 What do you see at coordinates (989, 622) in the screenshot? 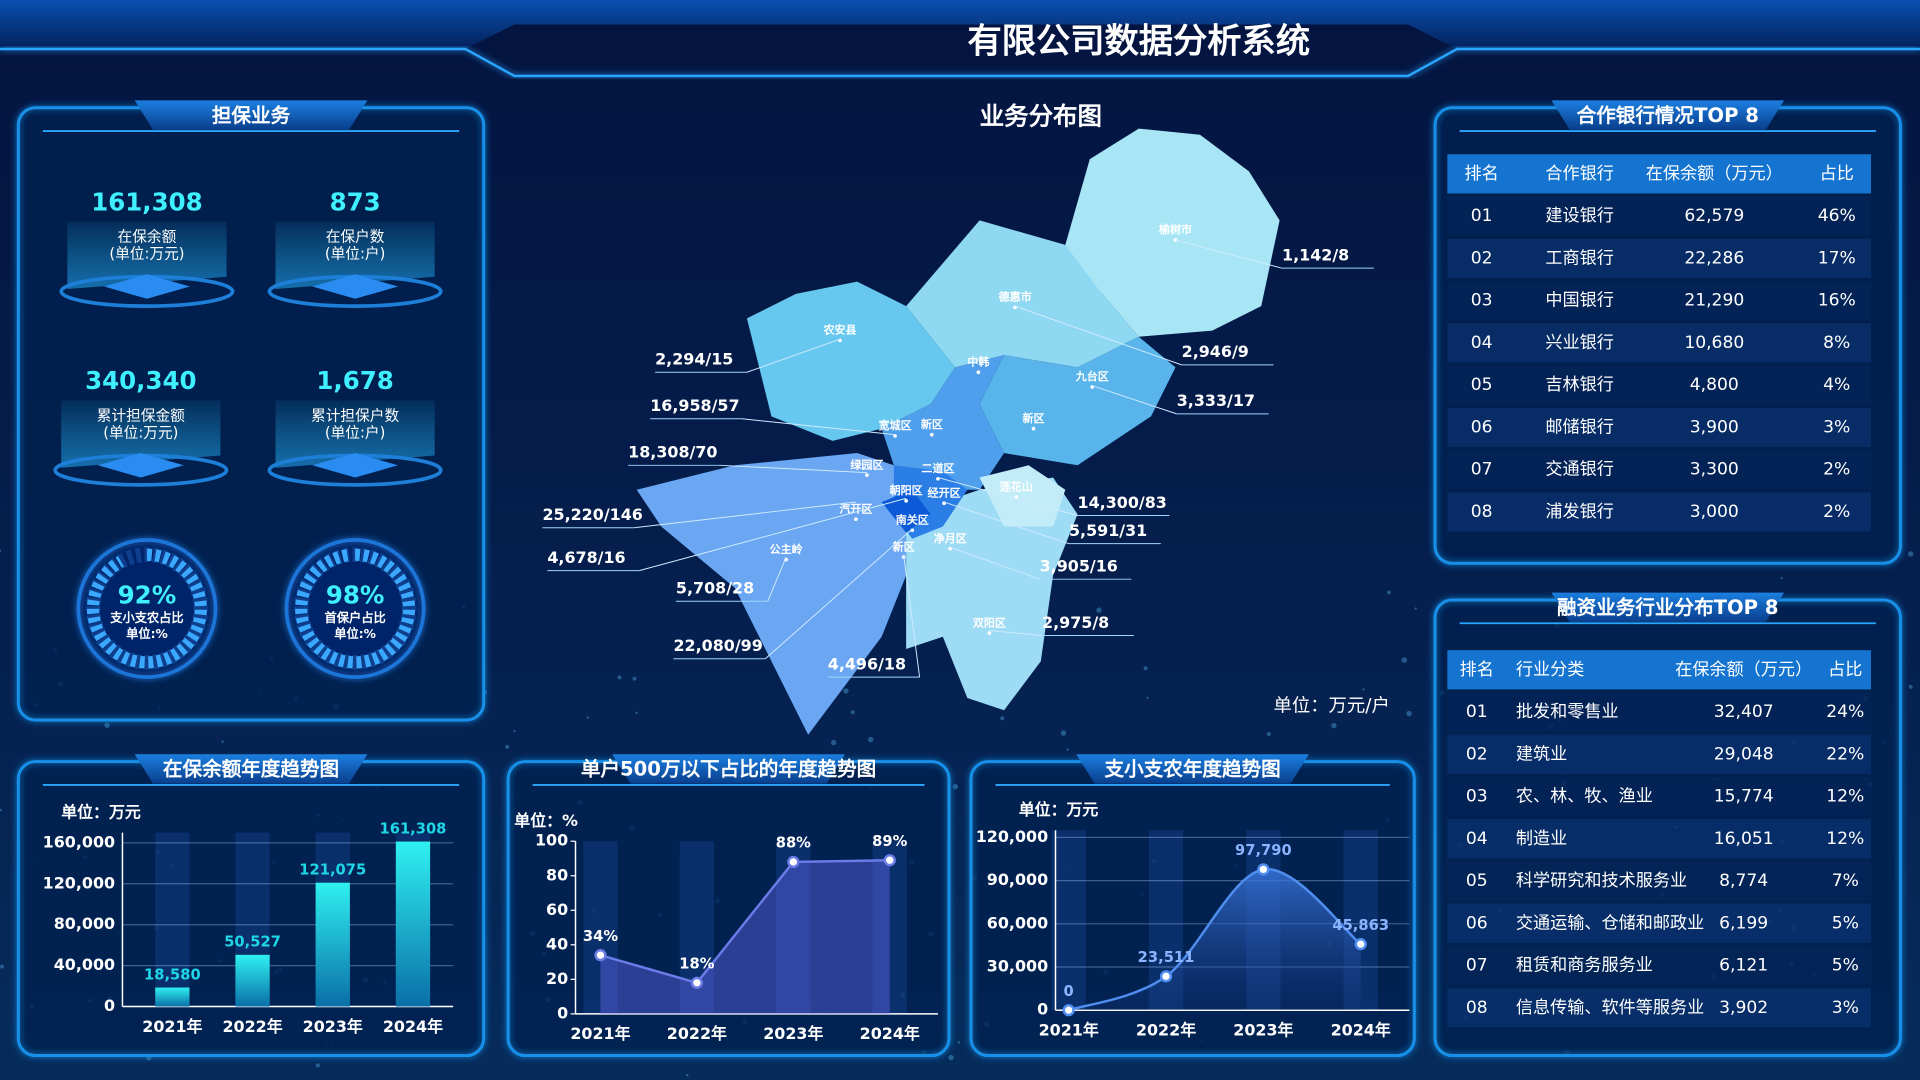
I see `region-name: 双阳区` at bounding box center [989, 622].